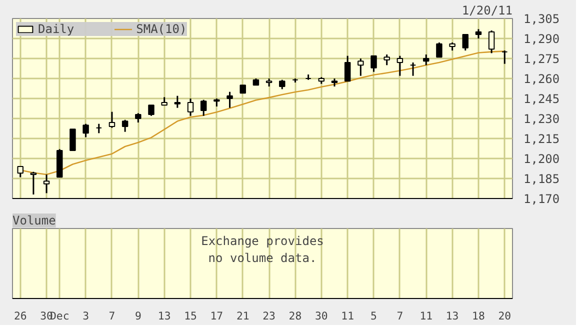  Describe the element at coordinates (34, 221) in the screenshot. I see `text: Volume` at that location.